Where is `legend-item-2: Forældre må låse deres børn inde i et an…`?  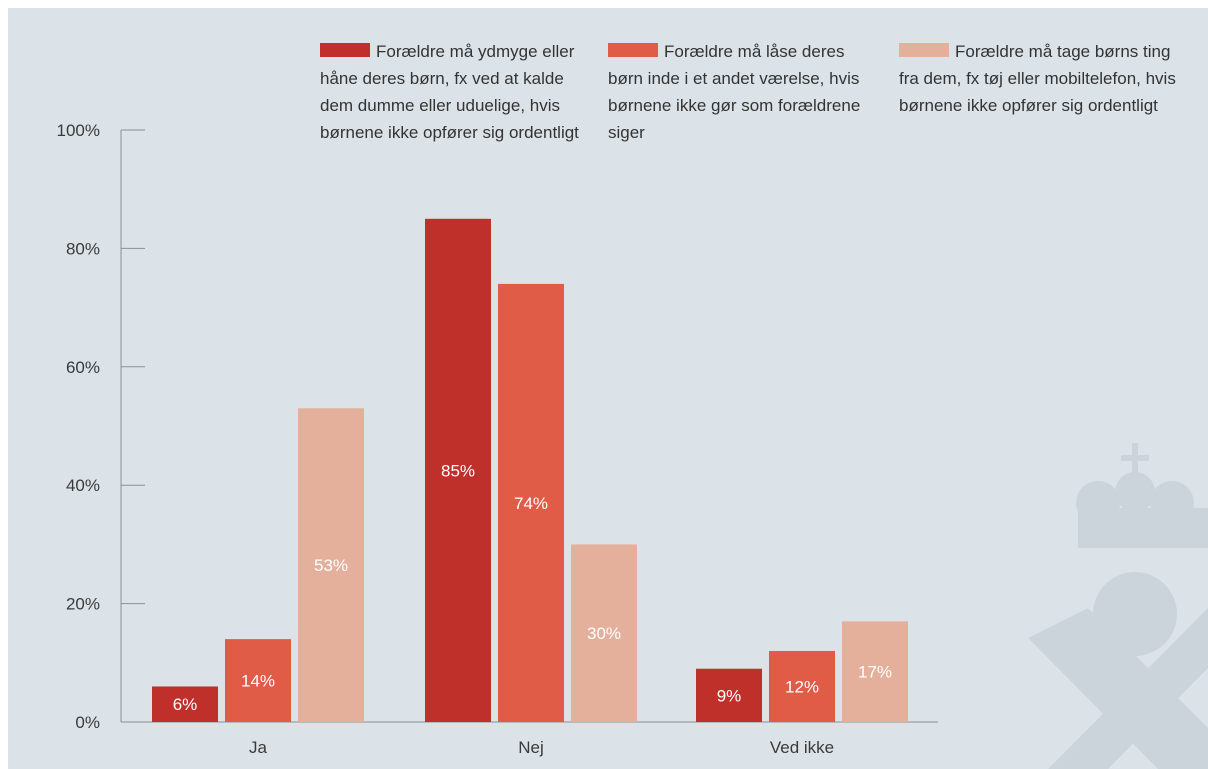
legend-item-2: Forældre må låse deres børn inde i et an… is located at coordinates (744, 92).